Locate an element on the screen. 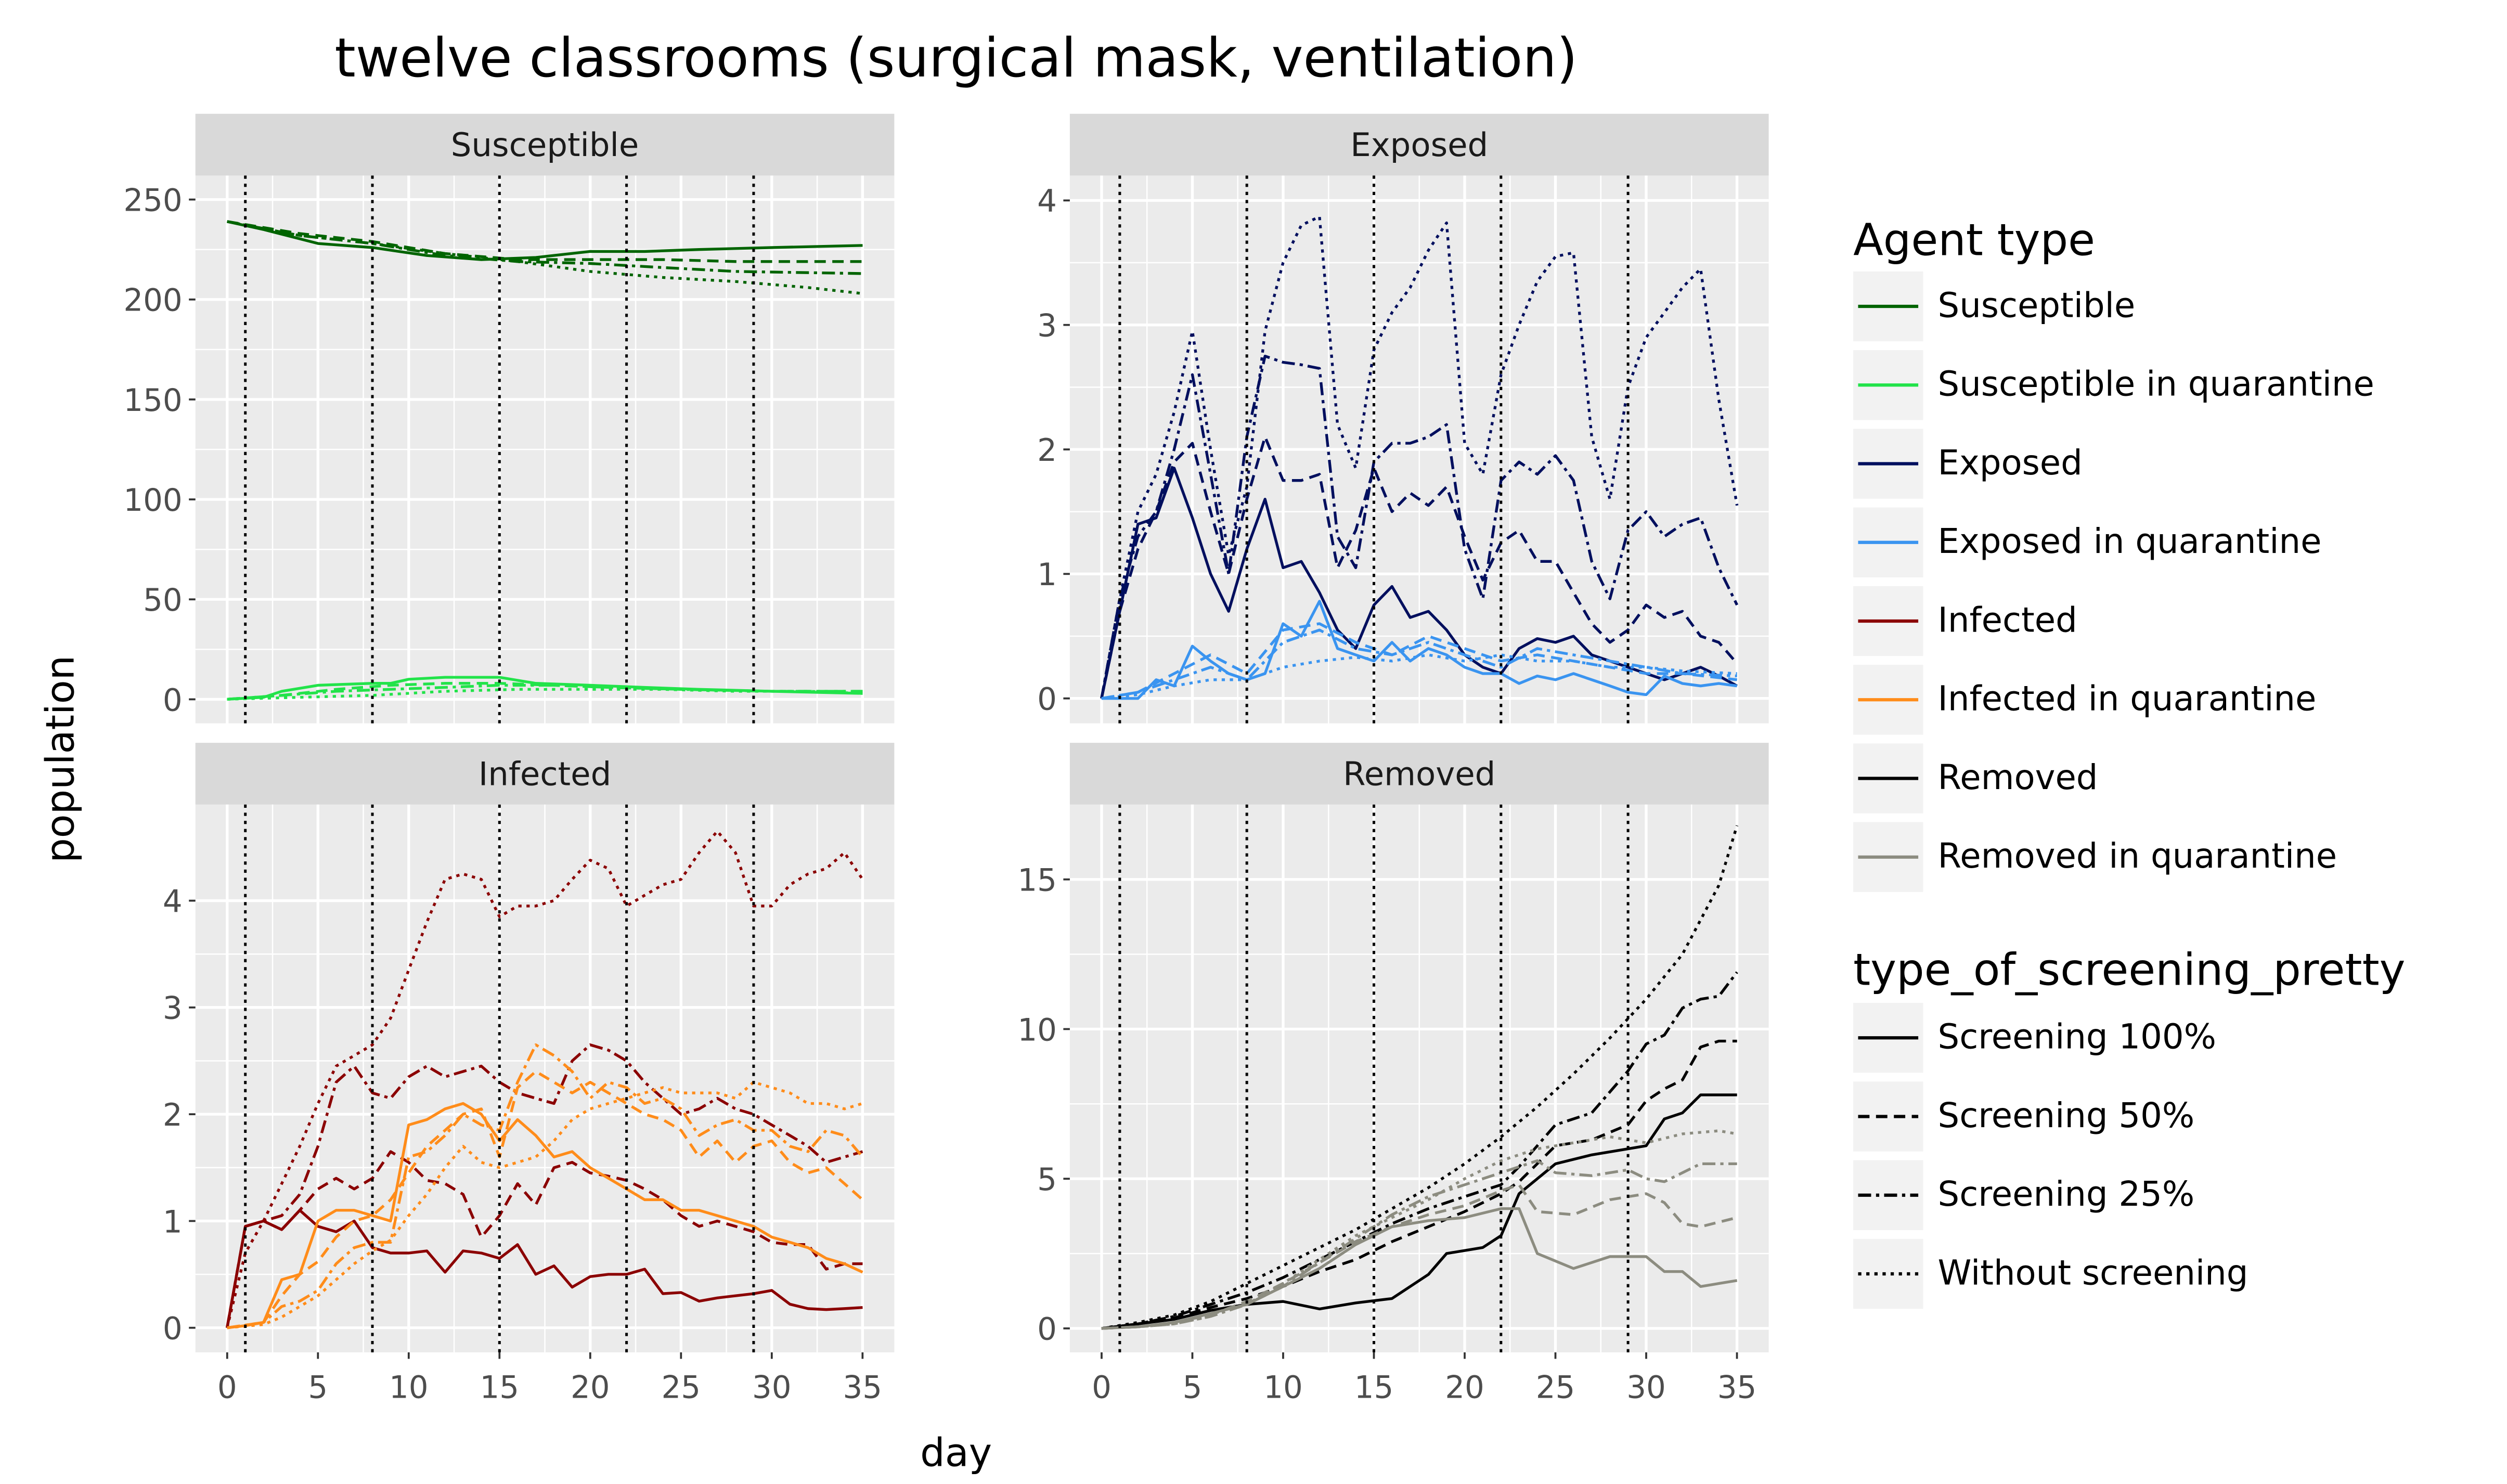 The image size is (2507, 1484). legend-title-agent-type: Agent type is located at coordinates (1974, 240).